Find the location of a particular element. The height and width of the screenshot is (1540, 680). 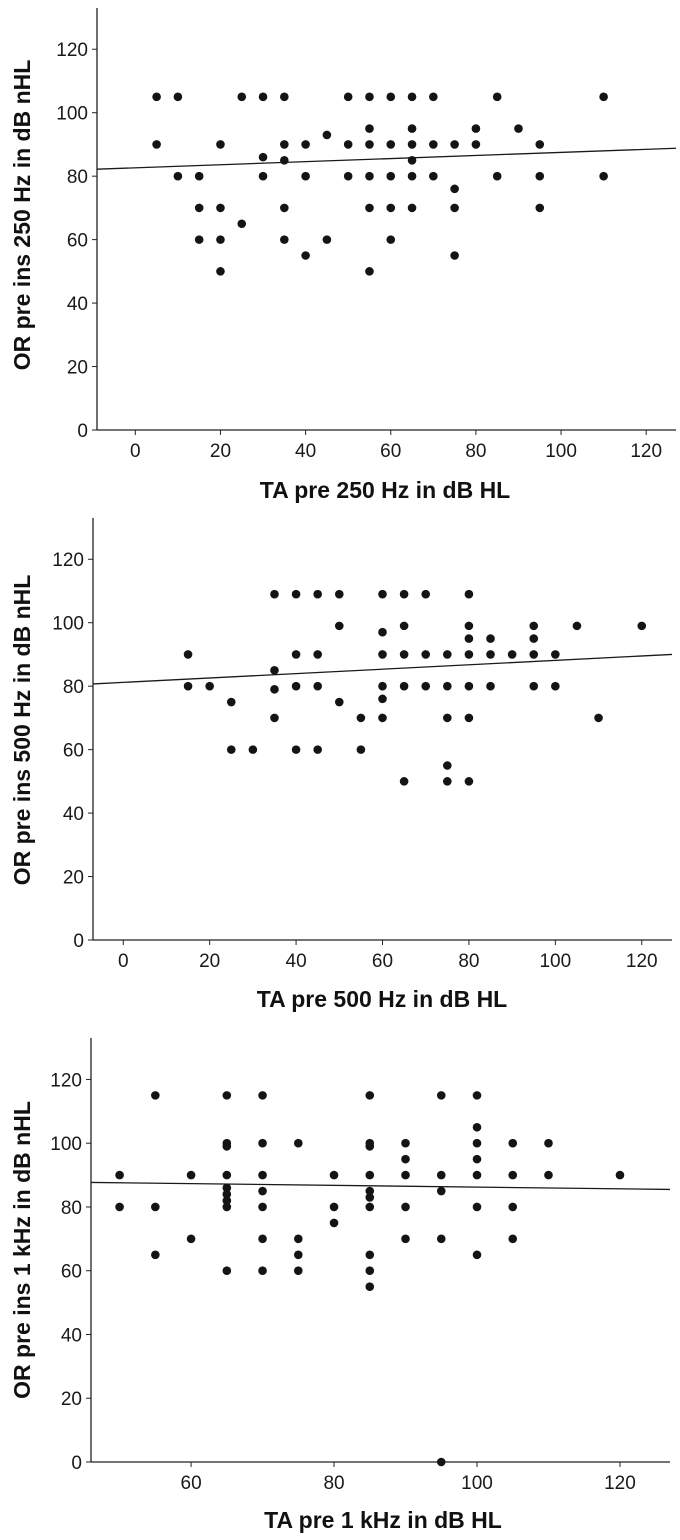

y-tick-label: 40 is located at coordinates (77, 304).